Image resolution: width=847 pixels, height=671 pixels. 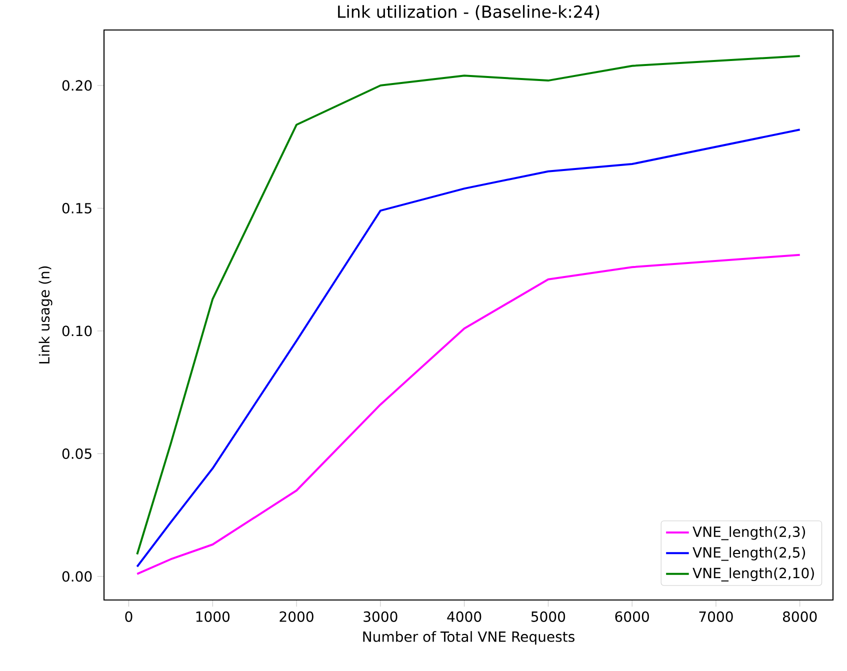 I want to click on x-tick-label: 4000, so click(x=464, y=616).